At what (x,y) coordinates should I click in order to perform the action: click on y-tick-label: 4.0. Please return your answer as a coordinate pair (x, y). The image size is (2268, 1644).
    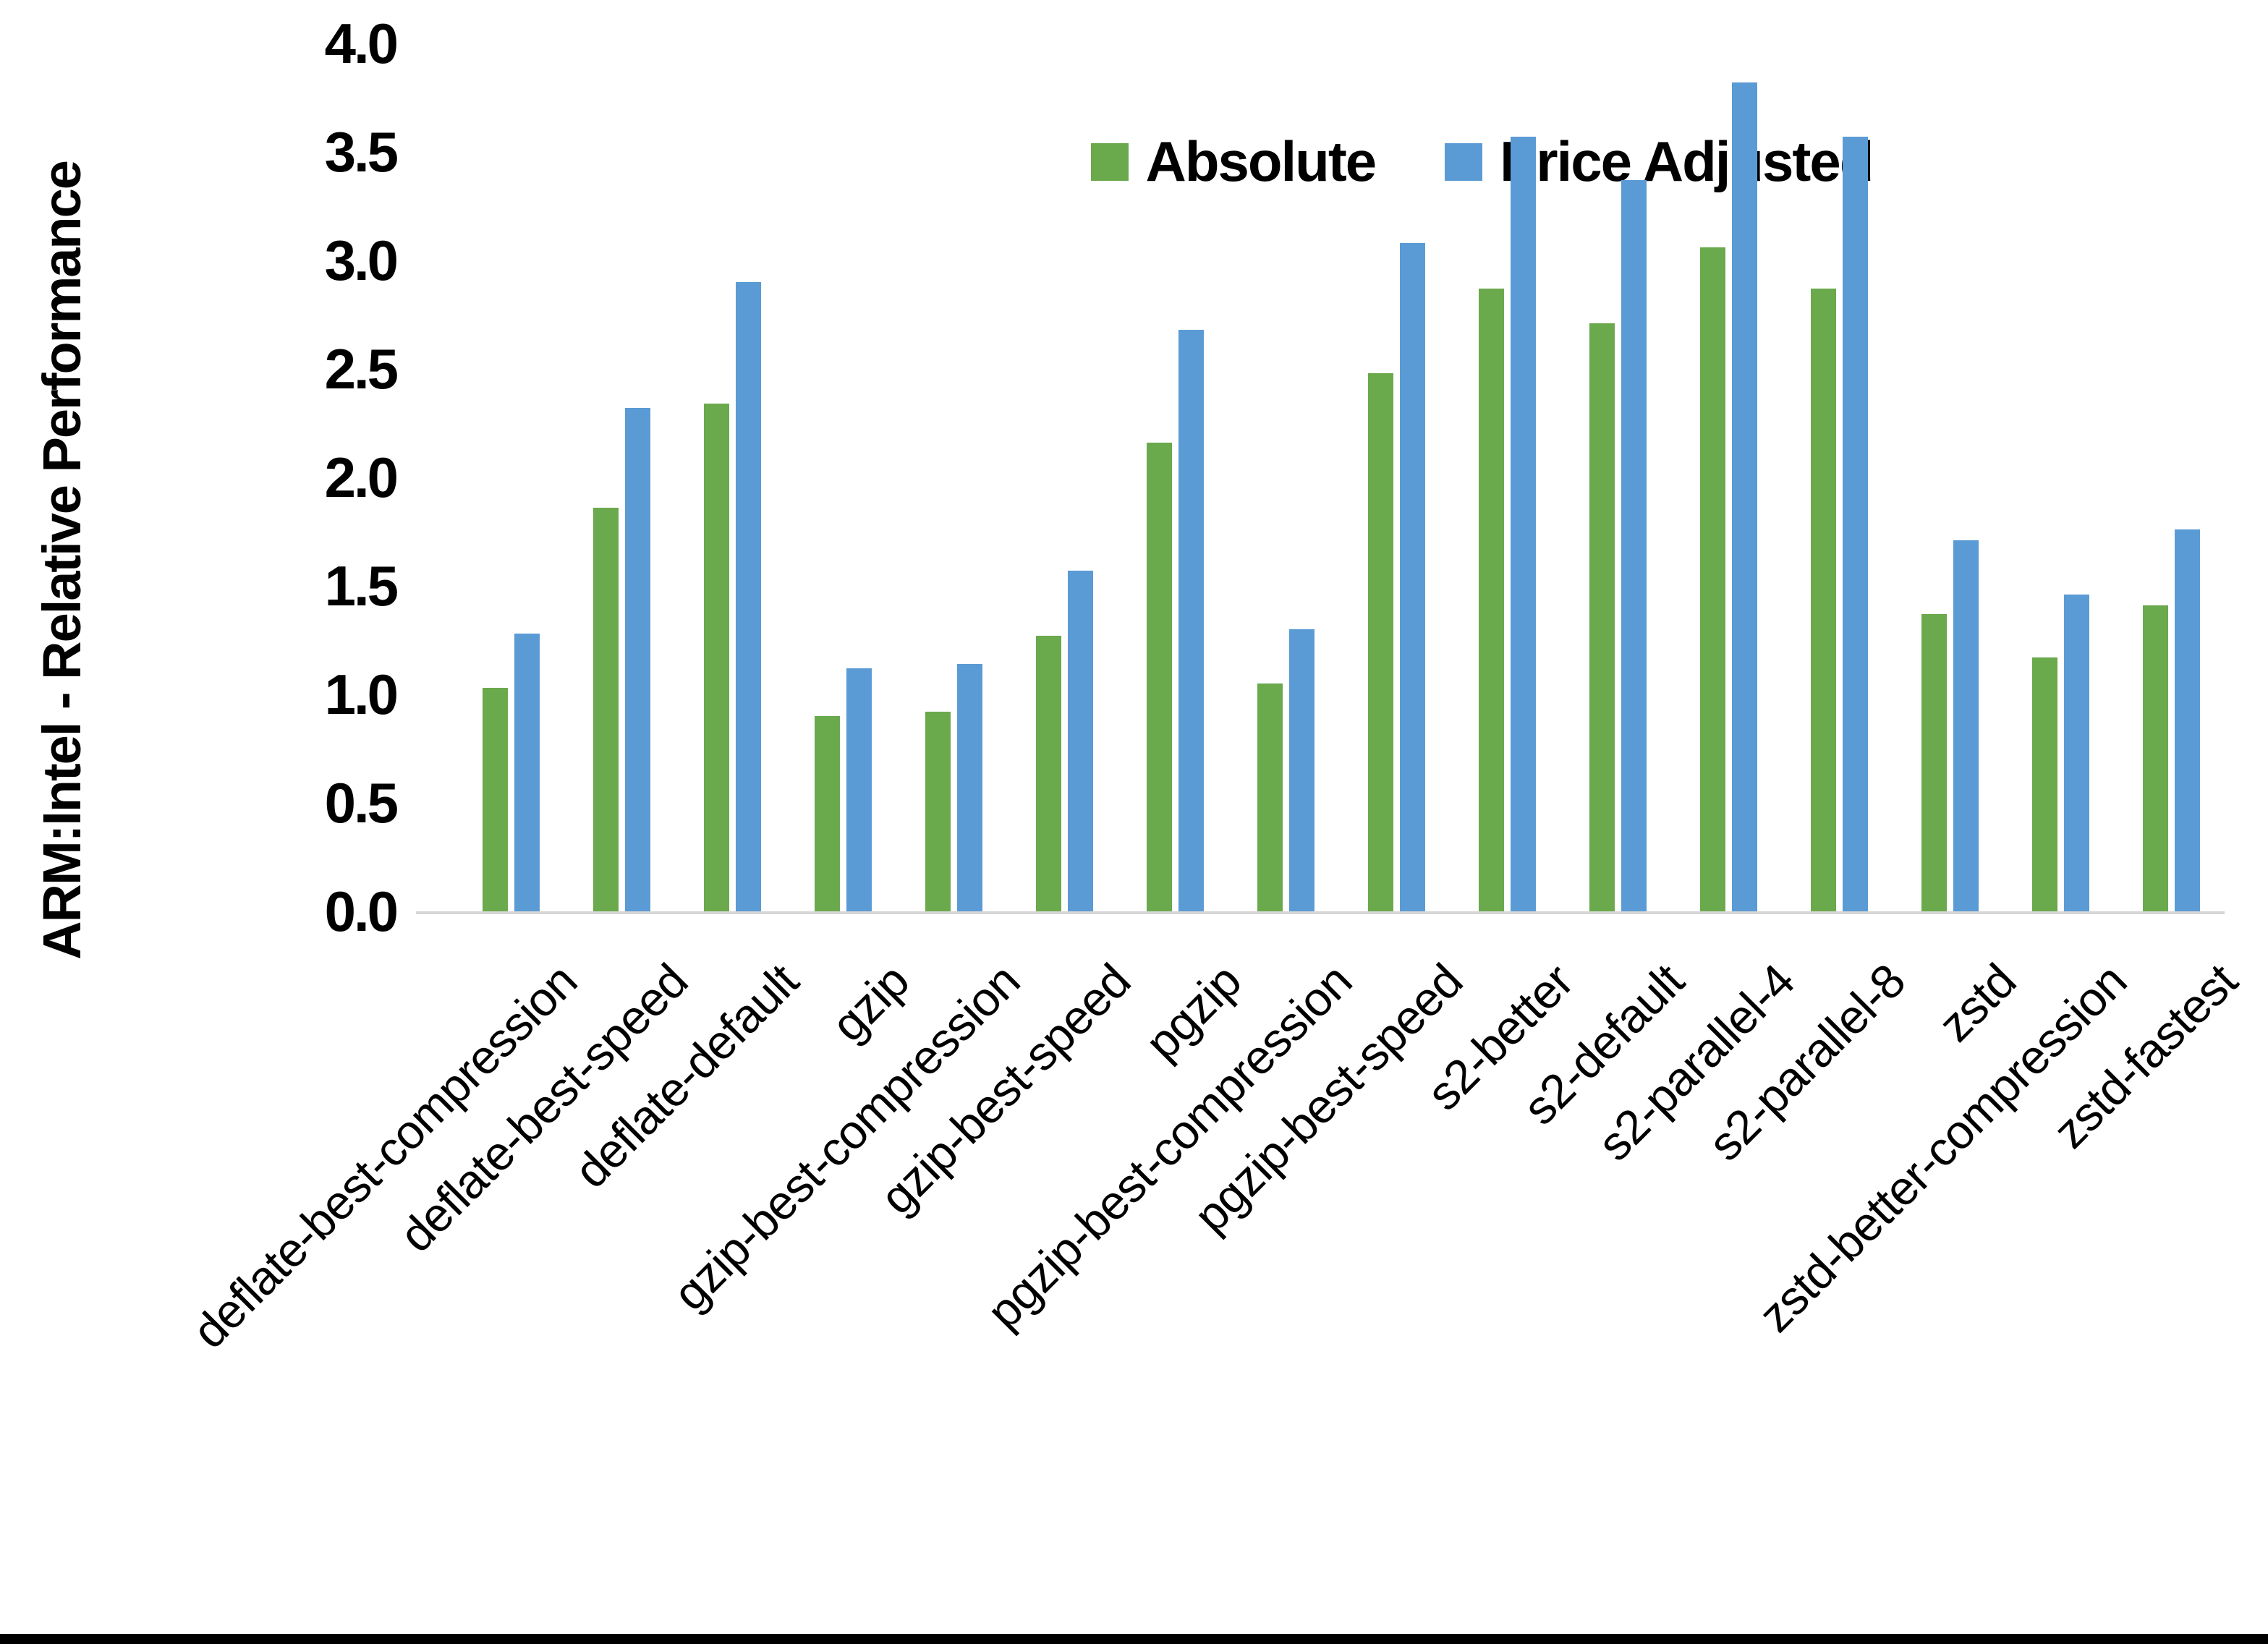
    Looking at the image, I should click on (361, 43).